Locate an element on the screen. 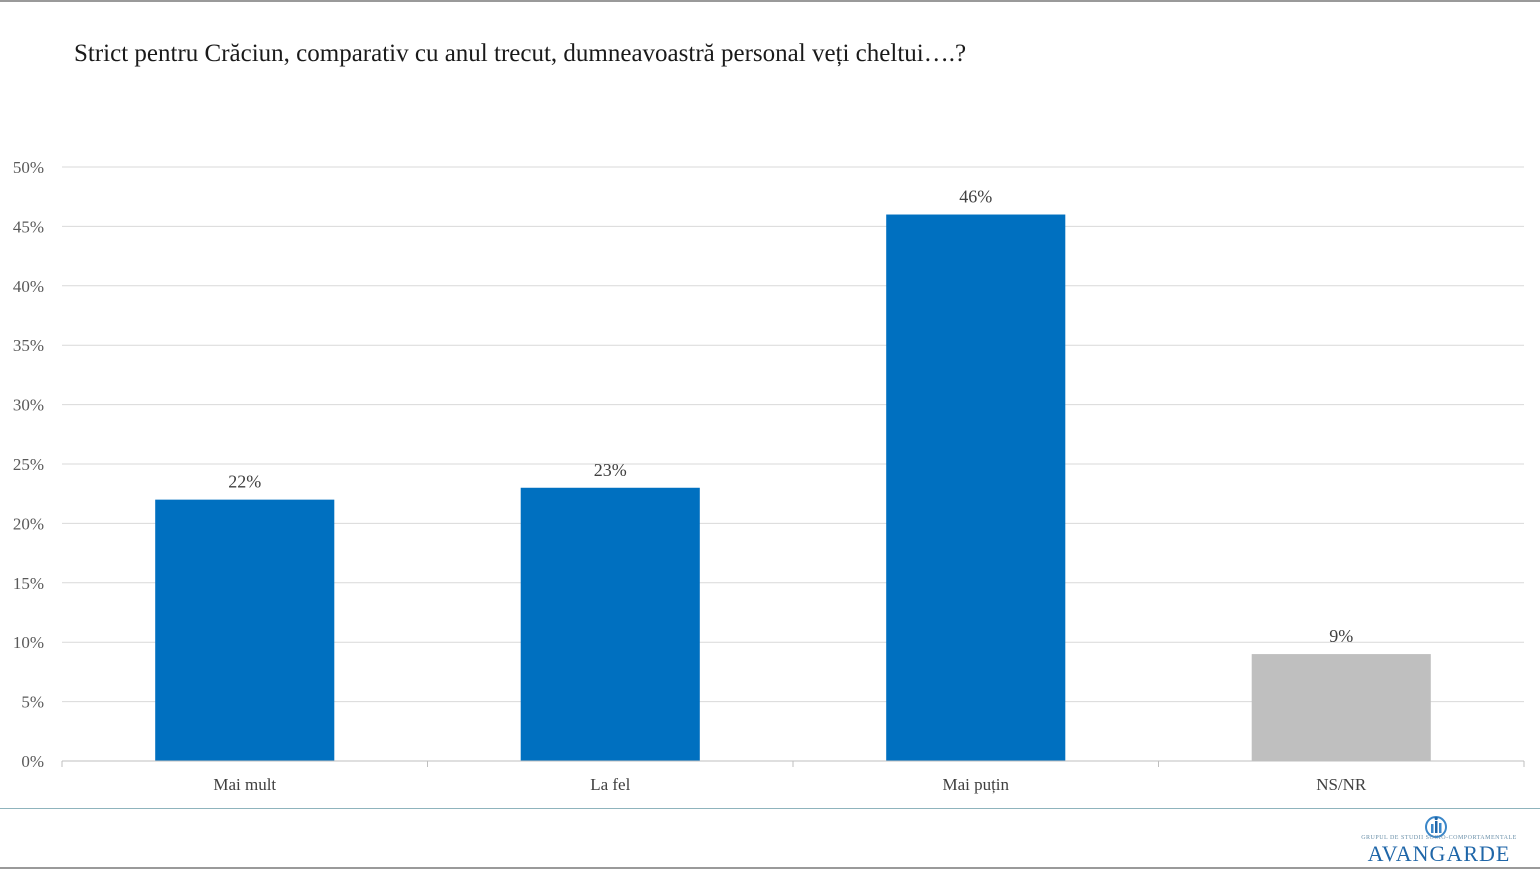 The image size is (1540, 869). y-tick-label: 35% is located at coordinates (28, 345).